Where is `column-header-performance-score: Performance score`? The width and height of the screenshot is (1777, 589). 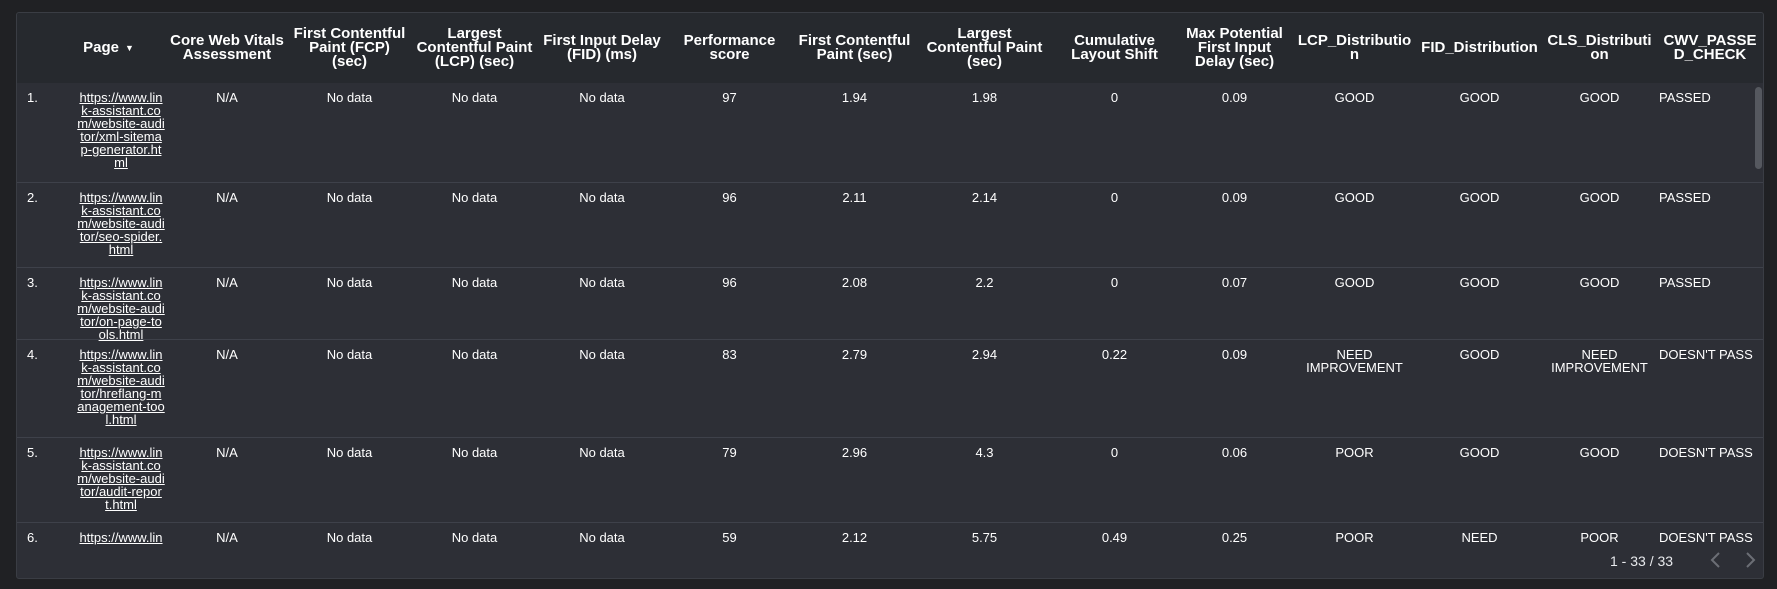 column-header-performance-score: Performance score is located at coordinates (729, 48).